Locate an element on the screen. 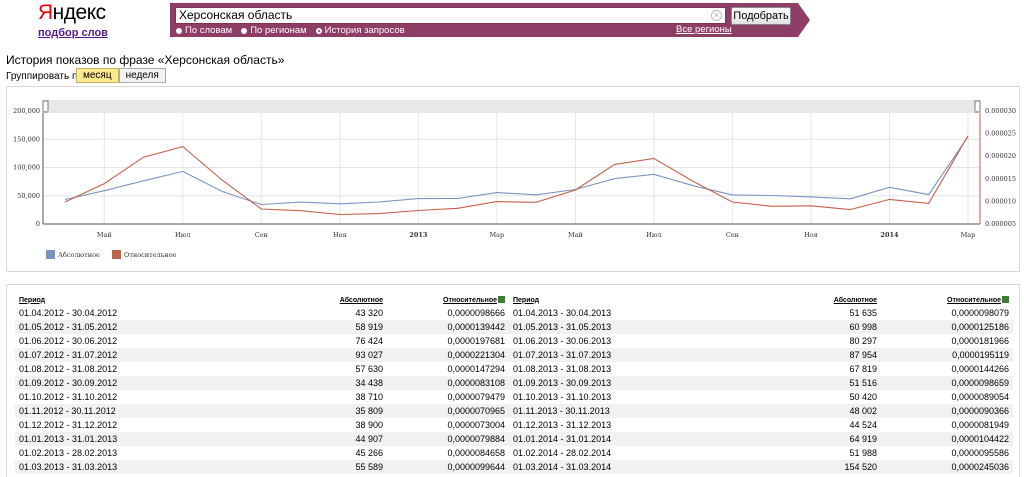 This screenshot has width=1024, height=477. wordstat-link: подбор слов is located at coordinates (73, 33).